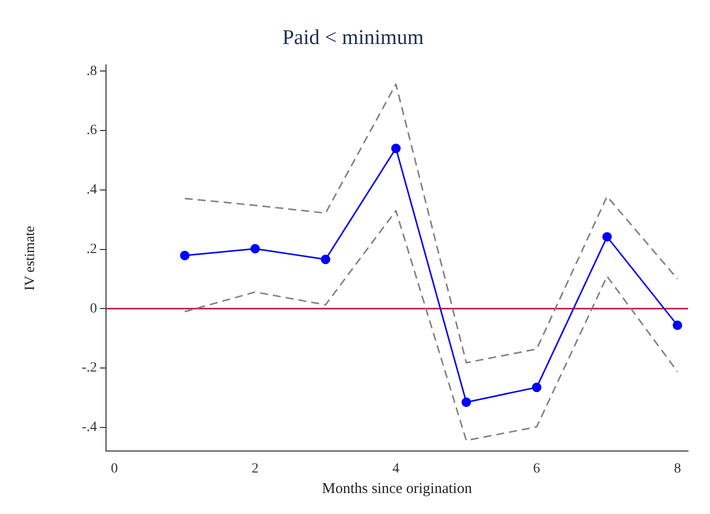  I want to click on x-tick-label: 2, so click(255, 468).